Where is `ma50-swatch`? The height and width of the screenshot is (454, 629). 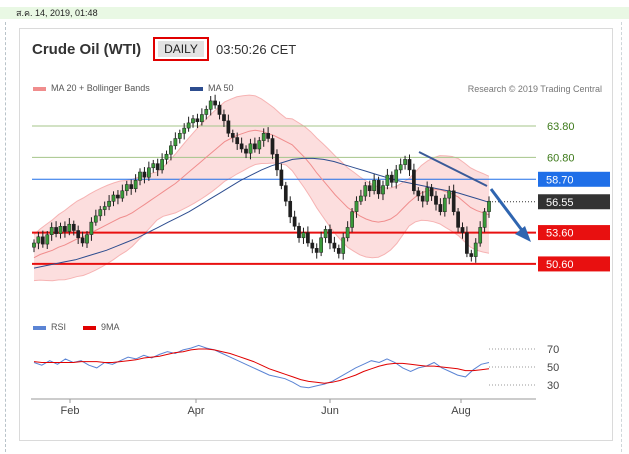
ma50-swatch is located at coordinates (196, 88).